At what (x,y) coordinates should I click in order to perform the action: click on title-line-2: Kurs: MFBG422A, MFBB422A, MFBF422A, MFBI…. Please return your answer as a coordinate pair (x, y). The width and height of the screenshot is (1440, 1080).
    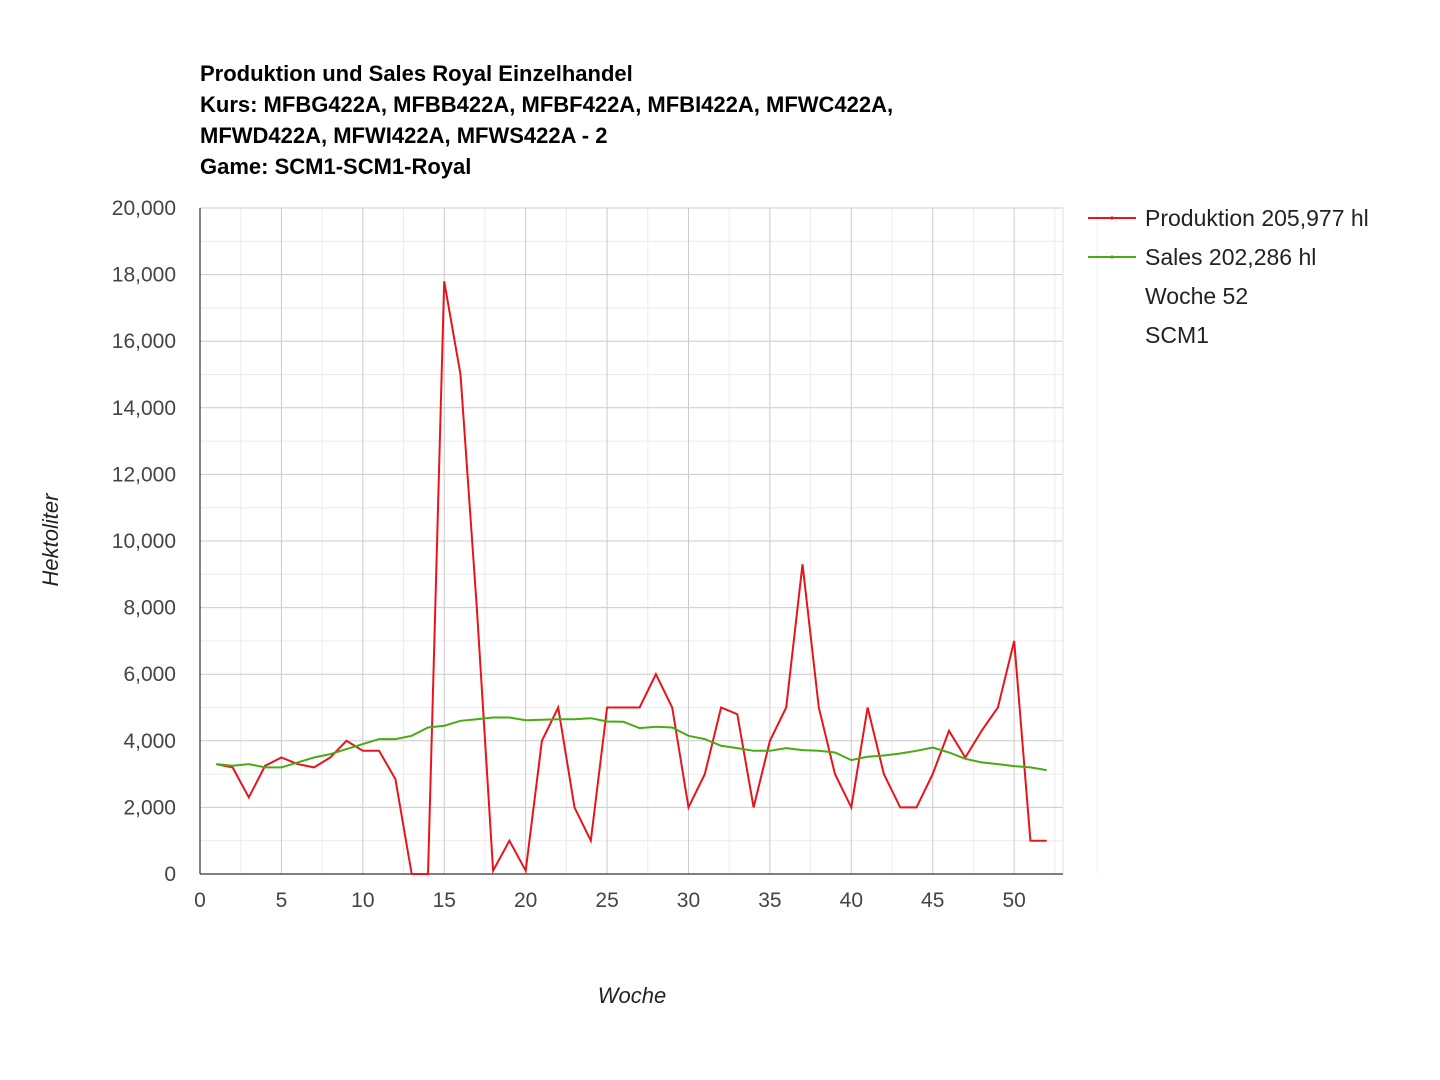
    Looking at the image, I should click on (547, 104).